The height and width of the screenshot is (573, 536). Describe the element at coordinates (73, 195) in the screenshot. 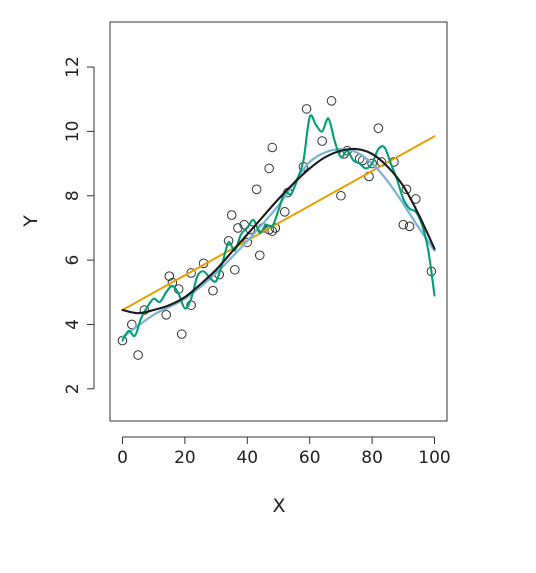

I see `y-tick-label: 8` at that location.